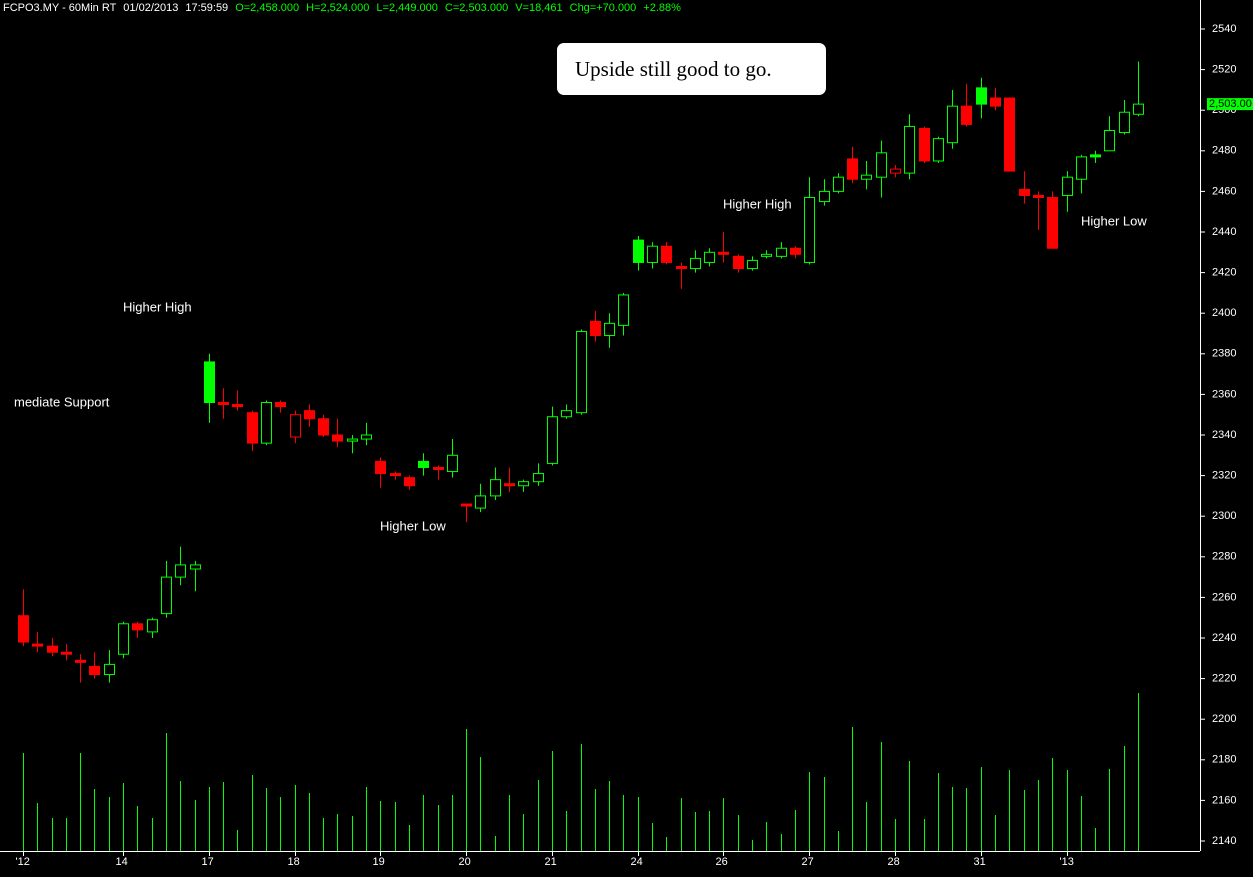 This screenshot has height=877, width=1253. What do you see at coordinates (1114, 220) in the screenshot?
I see `annotation: Higher Low` at bounding box center [1114, 220].